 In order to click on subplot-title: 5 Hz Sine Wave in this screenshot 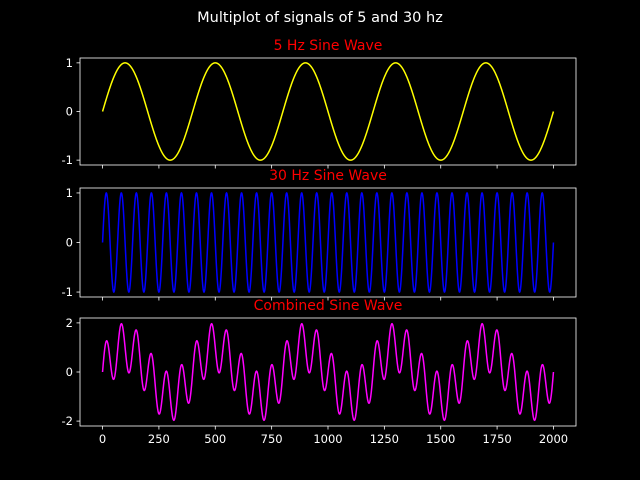, I will do `click(328, 46)`.